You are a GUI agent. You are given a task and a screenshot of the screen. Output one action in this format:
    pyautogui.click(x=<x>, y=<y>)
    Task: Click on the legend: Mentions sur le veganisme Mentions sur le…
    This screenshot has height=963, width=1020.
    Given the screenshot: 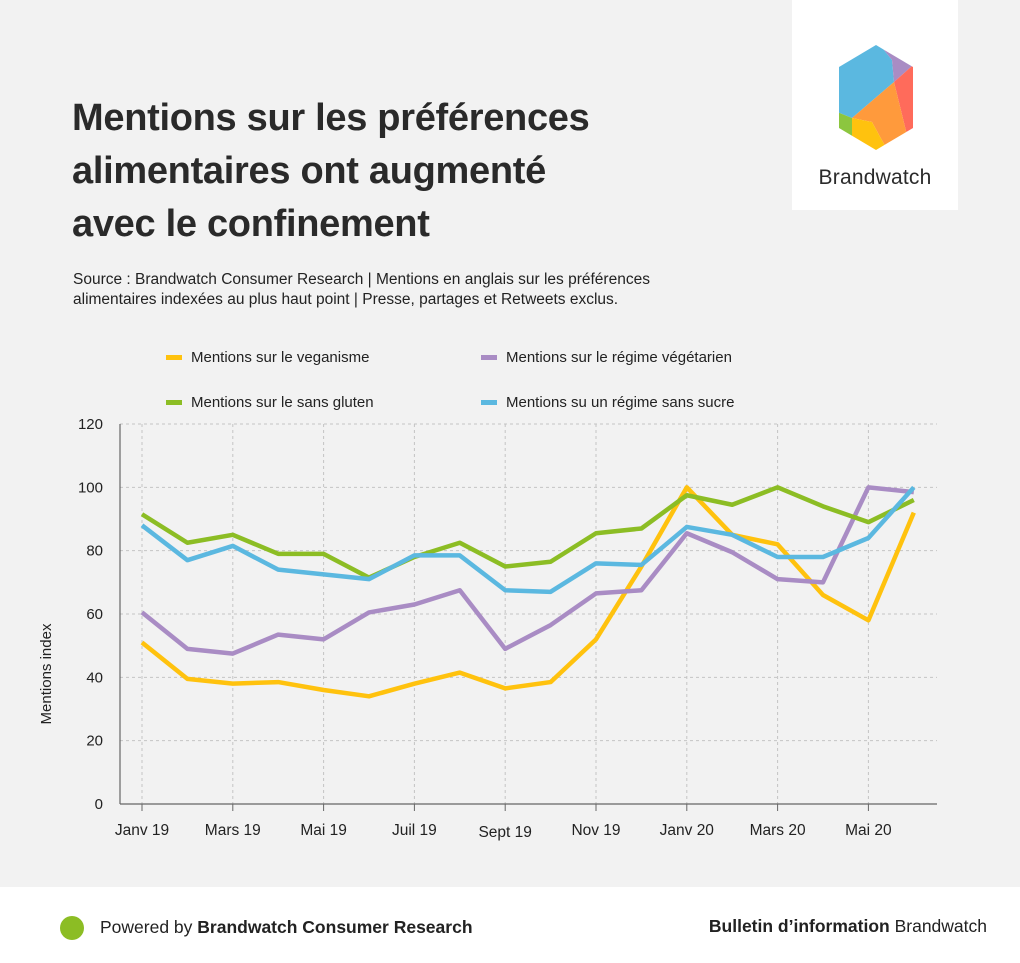 What is the action you would take?
    pyautogui.click(x=450, y=380)
    